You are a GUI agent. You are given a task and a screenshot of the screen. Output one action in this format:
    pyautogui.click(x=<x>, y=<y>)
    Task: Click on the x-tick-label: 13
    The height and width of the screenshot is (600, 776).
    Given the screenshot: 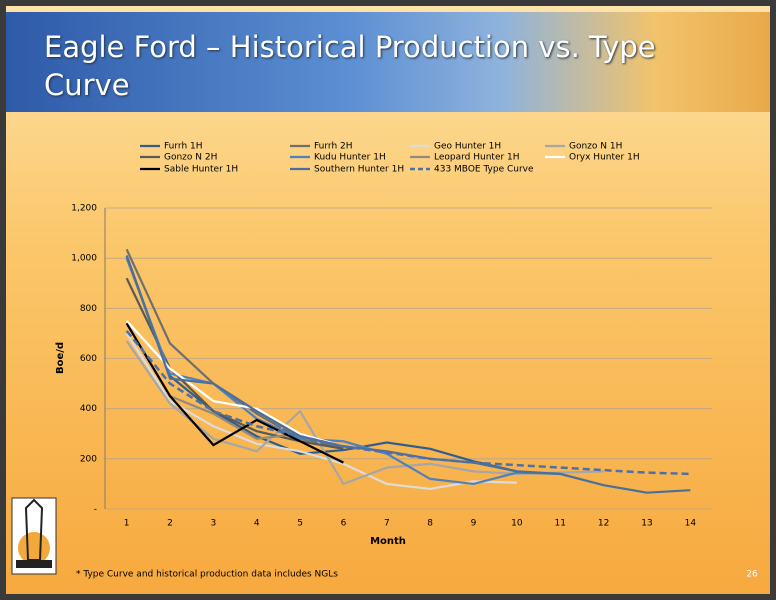 What is the action you would take?
    pyautogui.click(x=646, y=524)
    